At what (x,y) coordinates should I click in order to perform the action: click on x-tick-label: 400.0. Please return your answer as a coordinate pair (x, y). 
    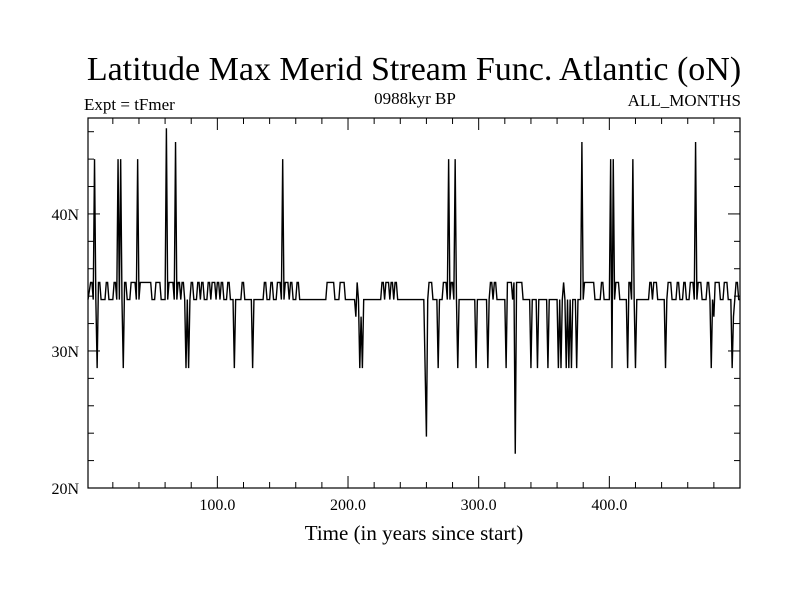
    Looking at the image, I should click on (609, 505).